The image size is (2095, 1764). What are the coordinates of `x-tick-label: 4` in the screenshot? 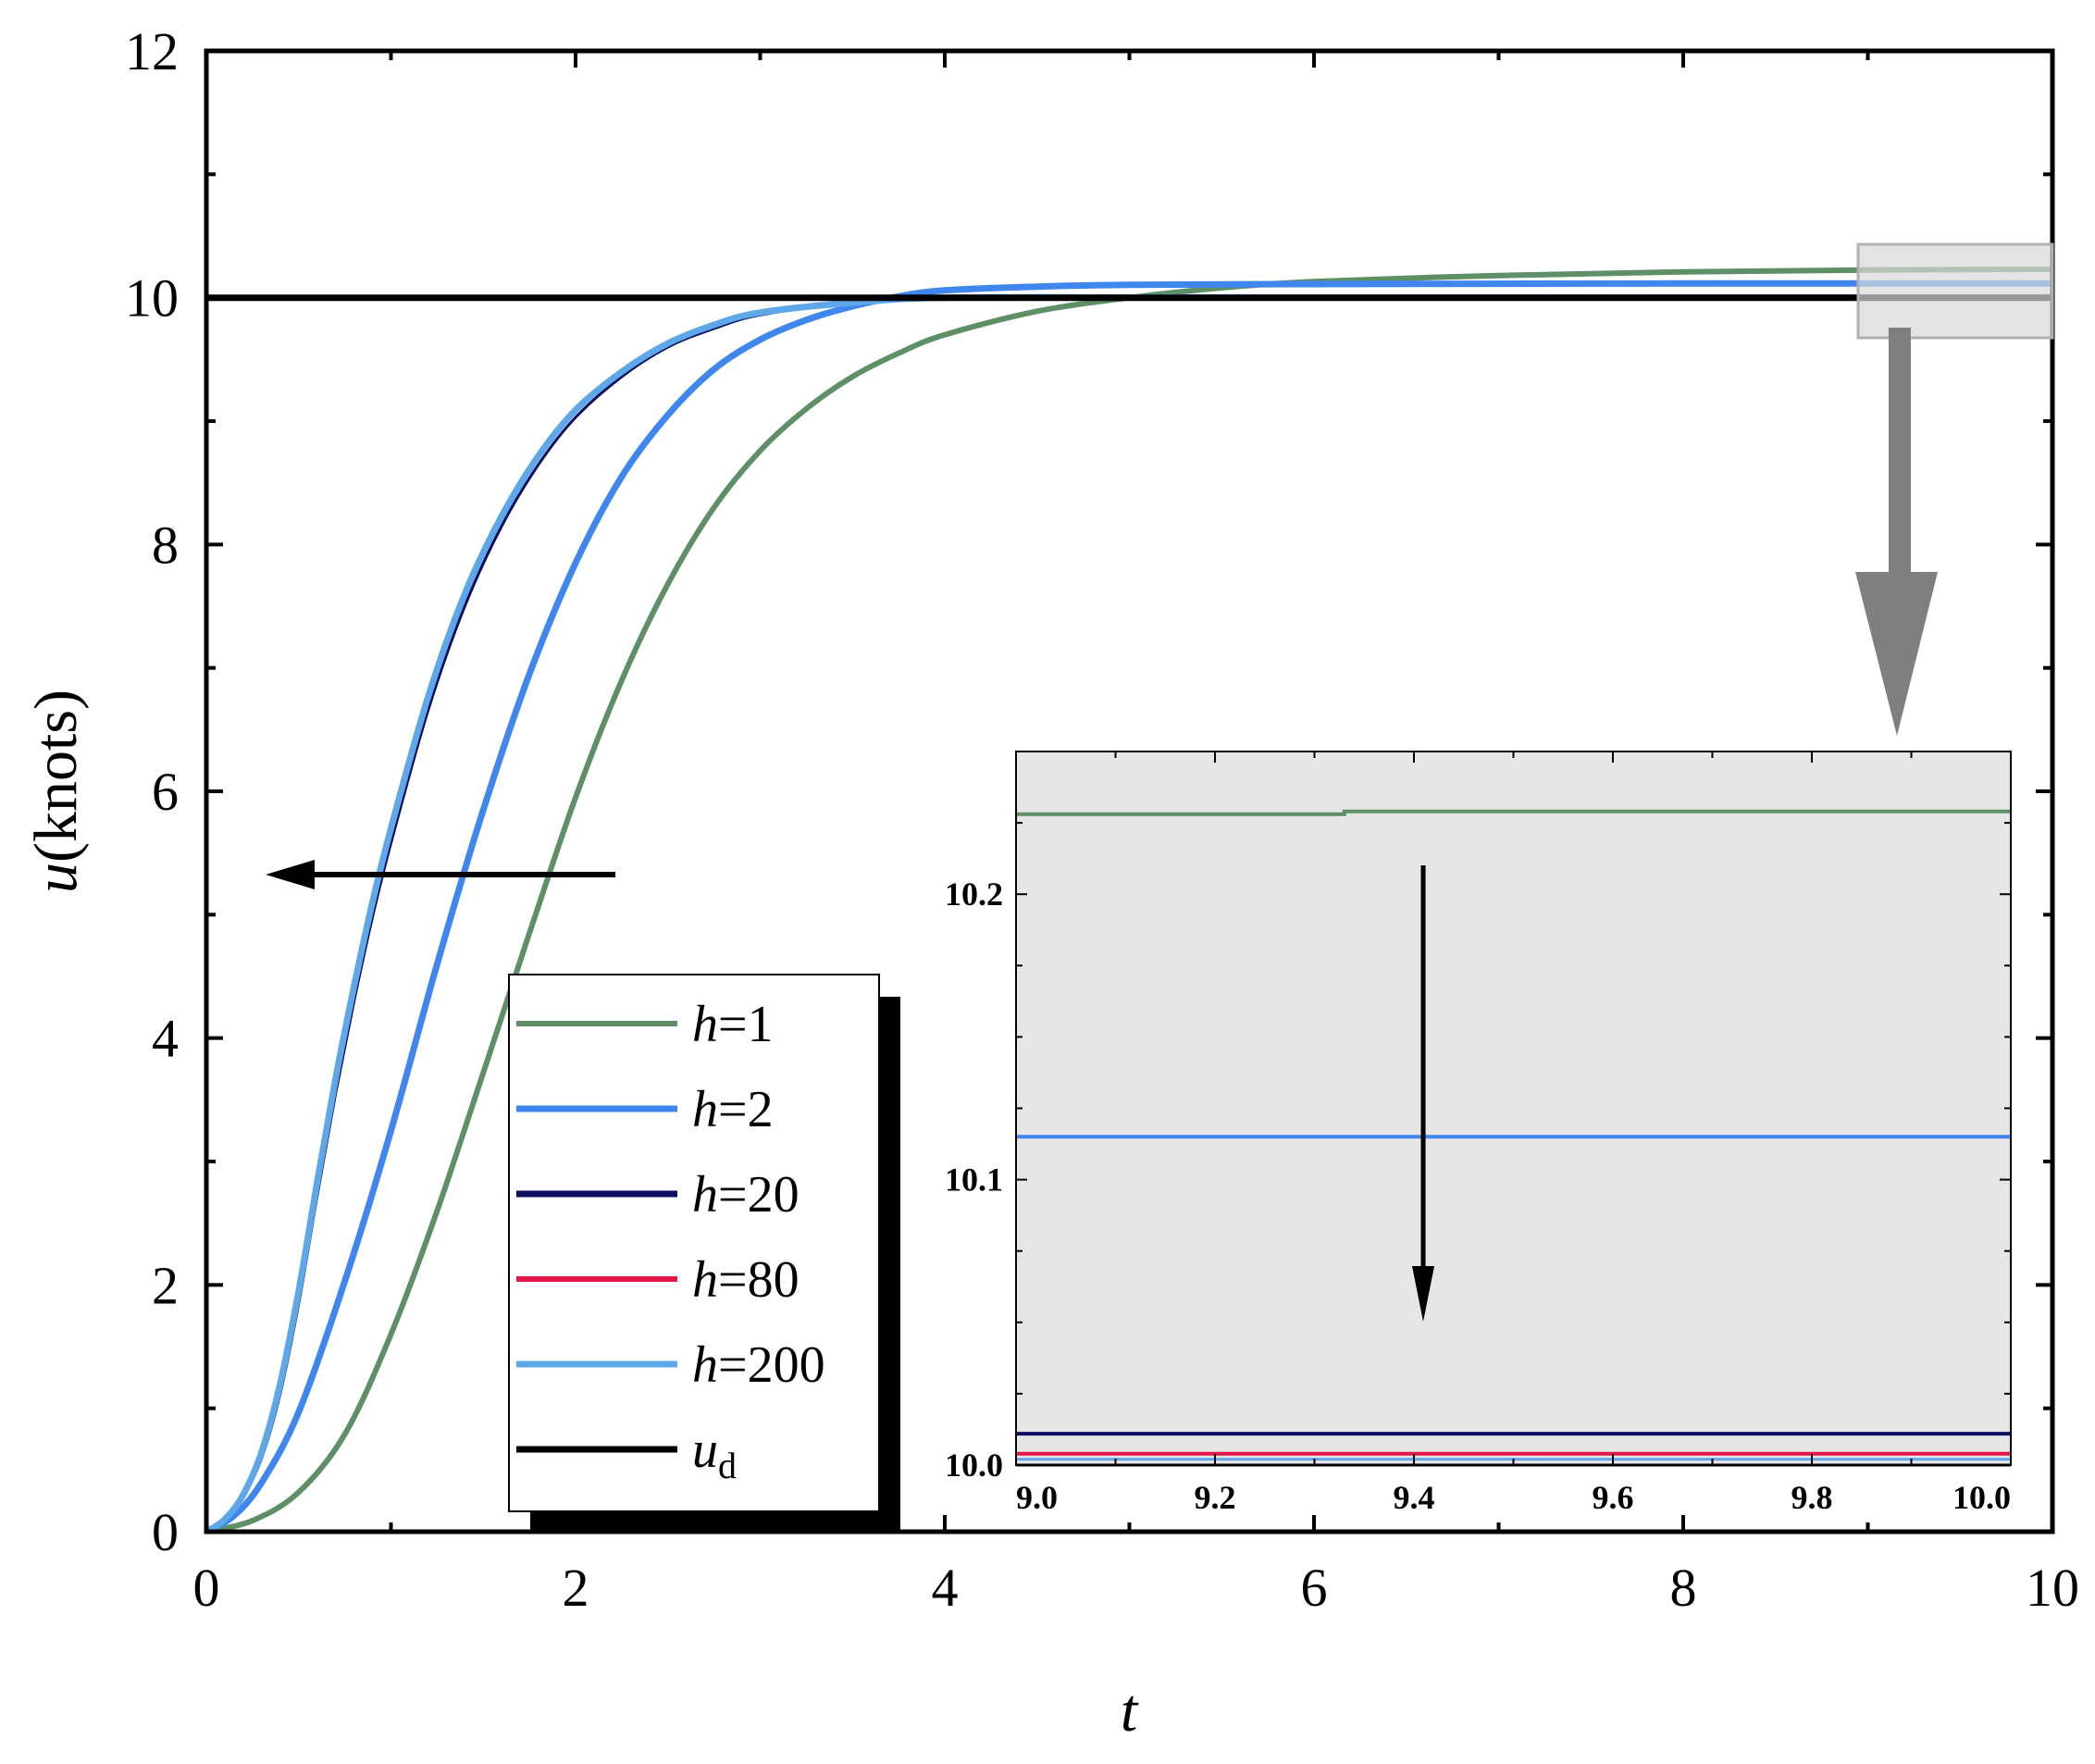 It's located at (945, 1588).